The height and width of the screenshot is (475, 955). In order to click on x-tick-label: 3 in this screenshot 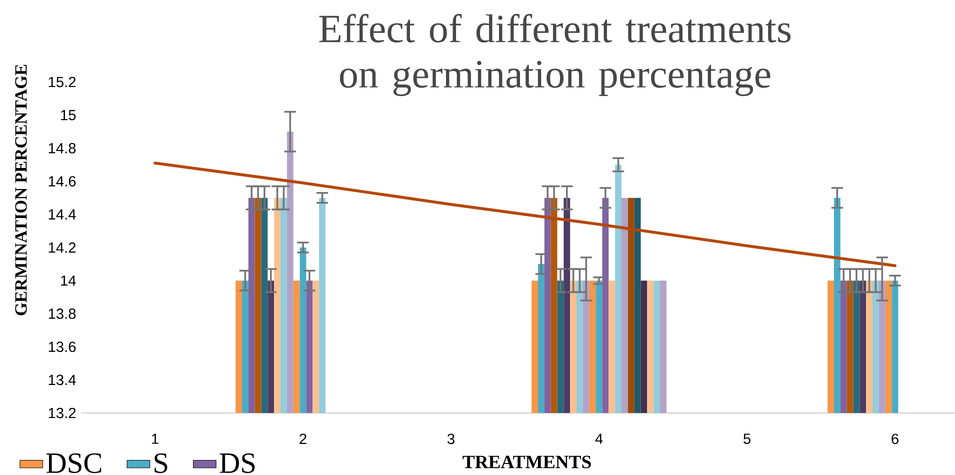, I will do `click(450, 439)`.